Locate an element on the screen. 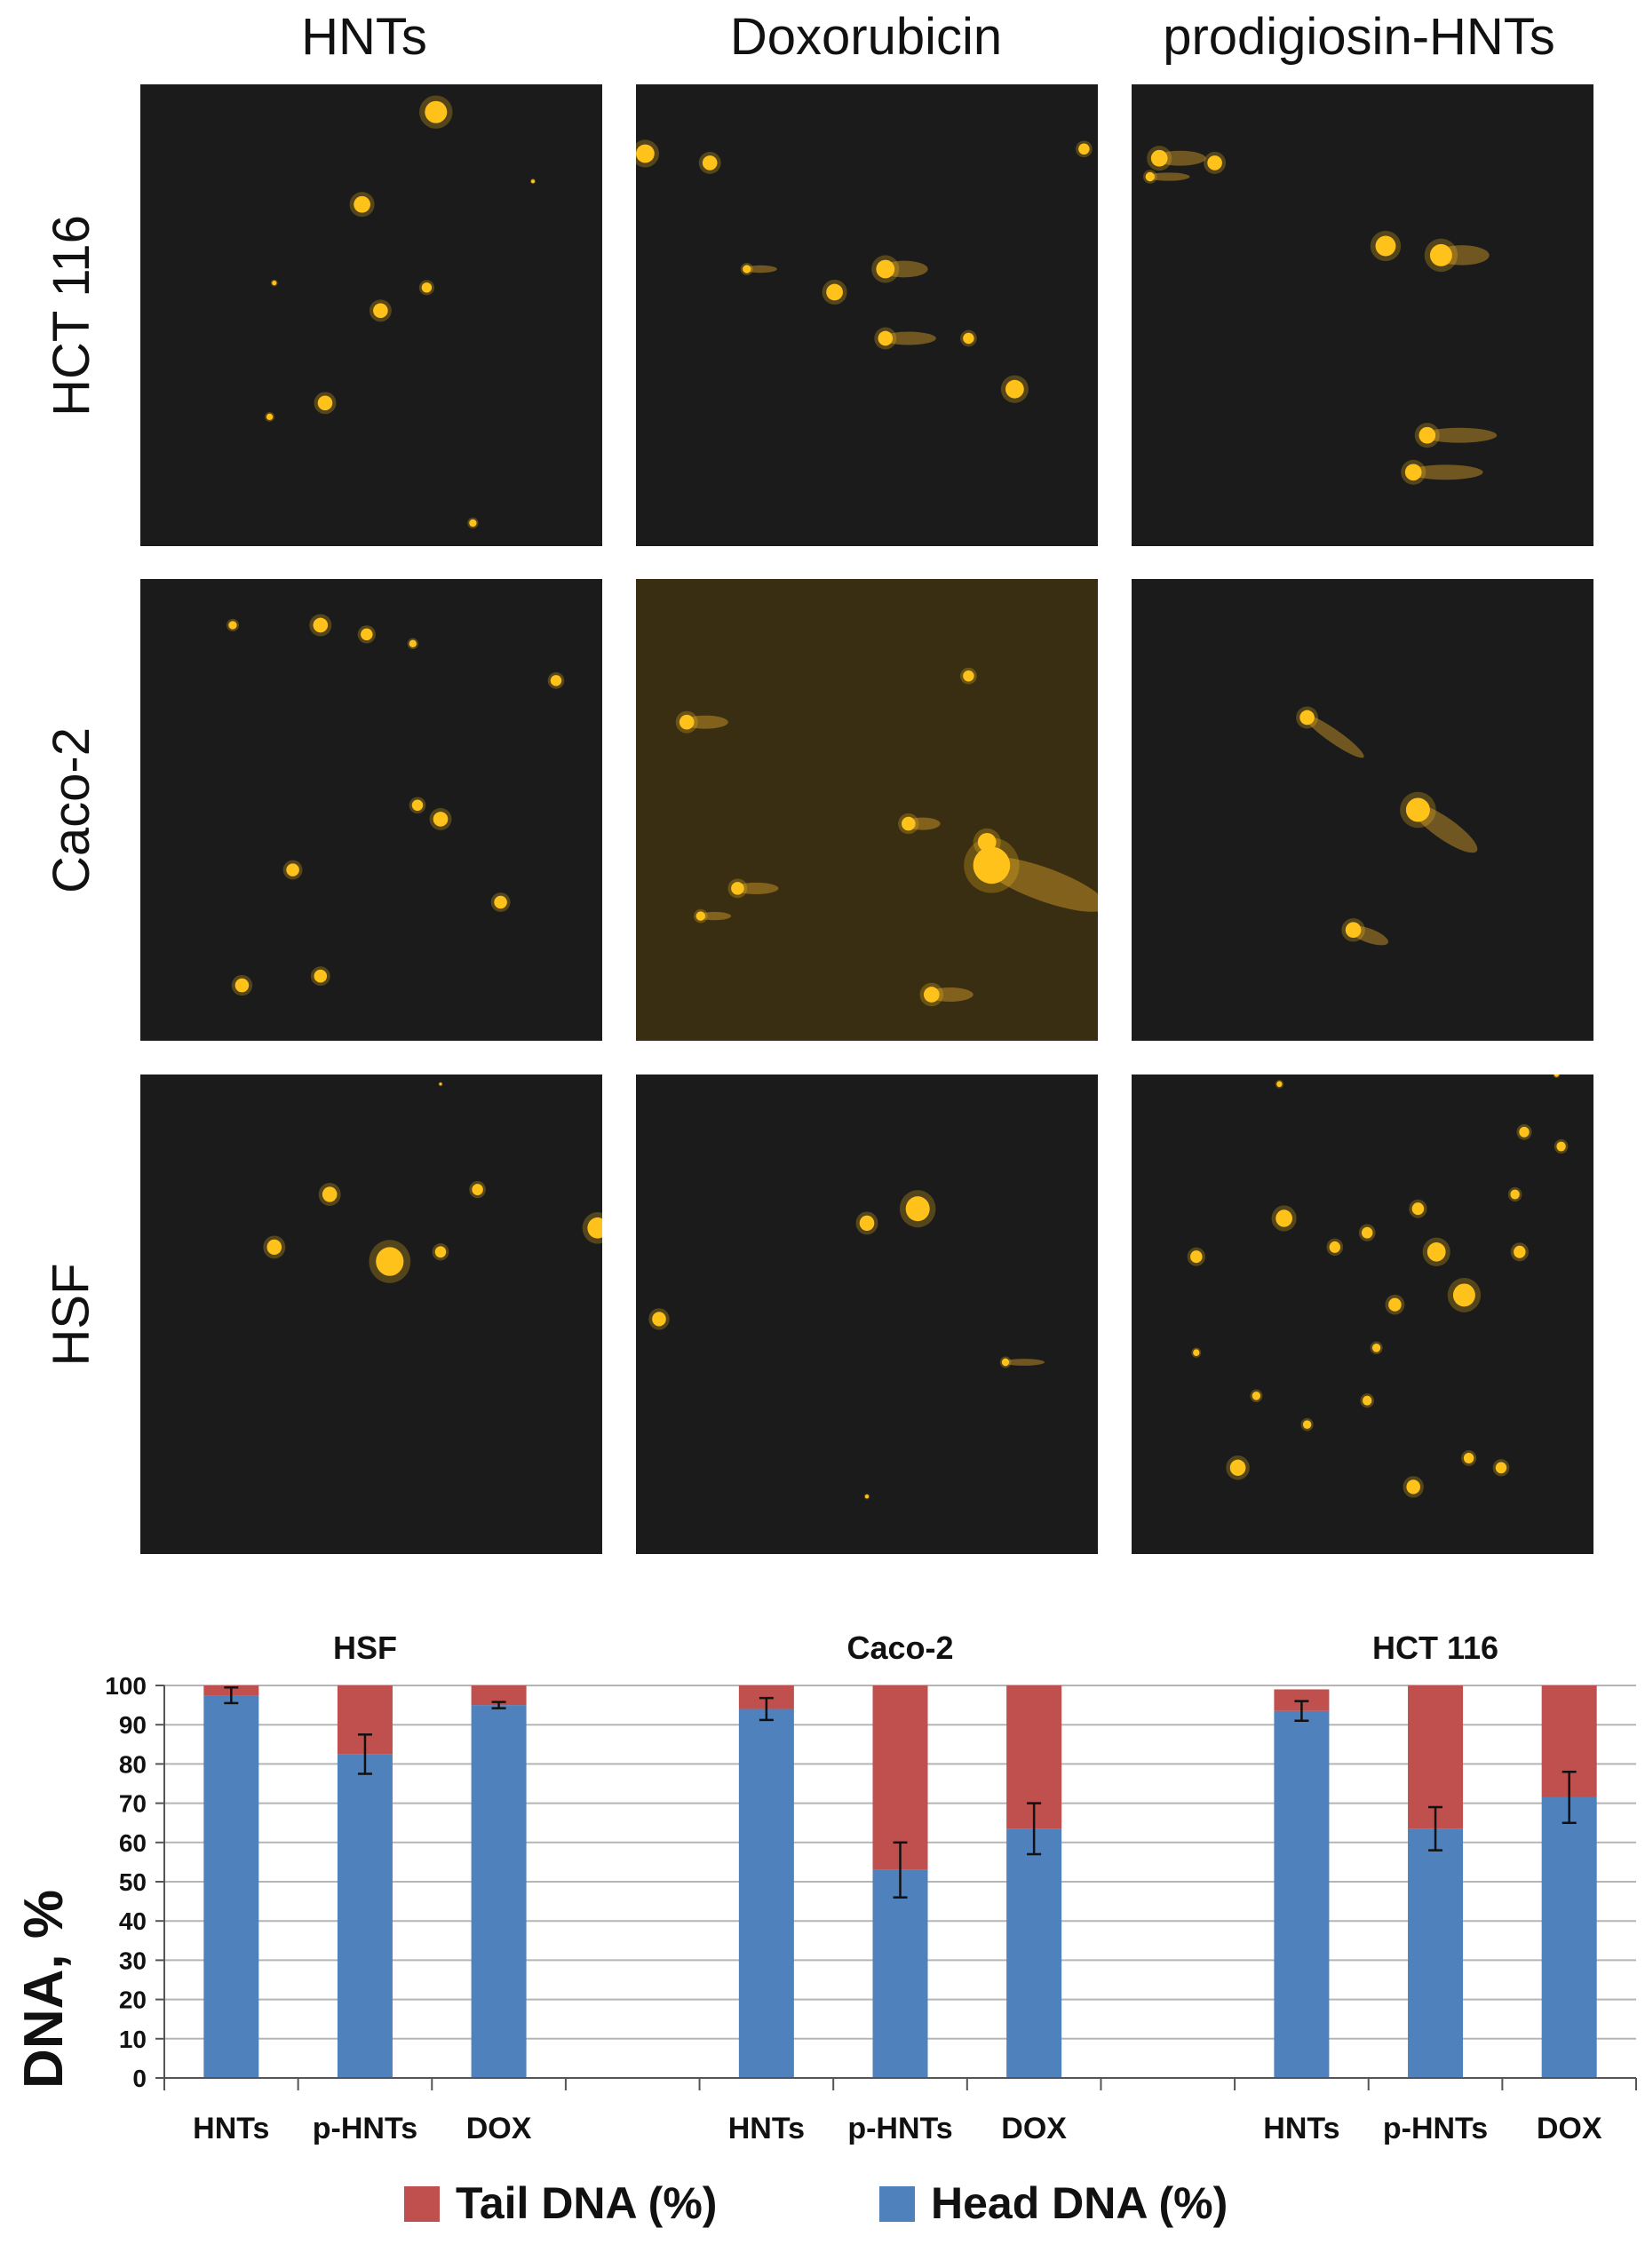 This screenshot has height=2268, width=1645. row-label-caco2: Caco-2 is located at coordinates (71, 810).